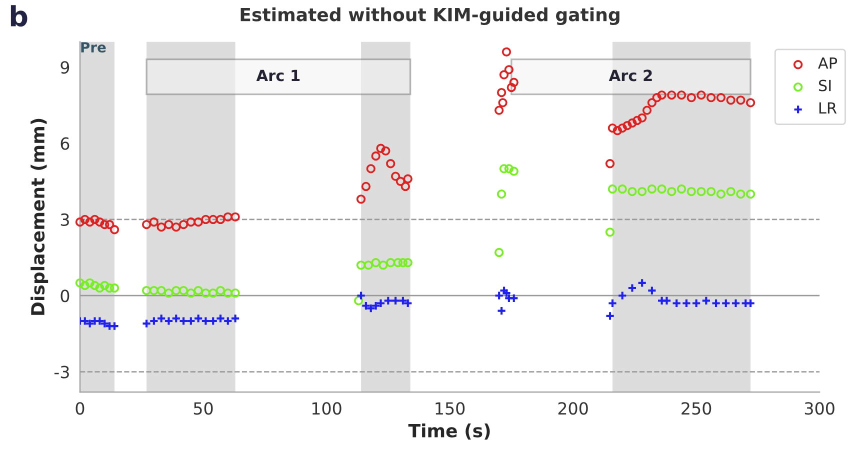 This screenshot has width=860, height=464. I want to click on x-axis-title: Time (s), so click(449, 431).